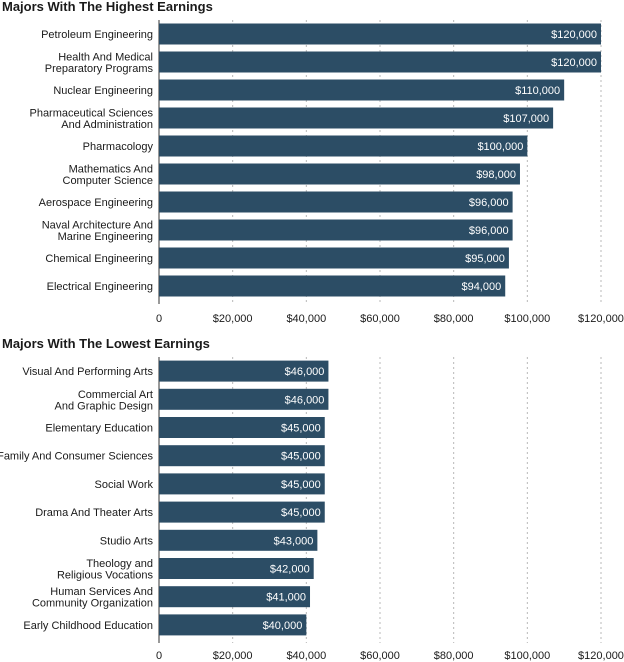  What do you see at coordinates (485, 259) in the screenshot?
I see `highest-value-label: $95,000` at bounding box center [485, 259].